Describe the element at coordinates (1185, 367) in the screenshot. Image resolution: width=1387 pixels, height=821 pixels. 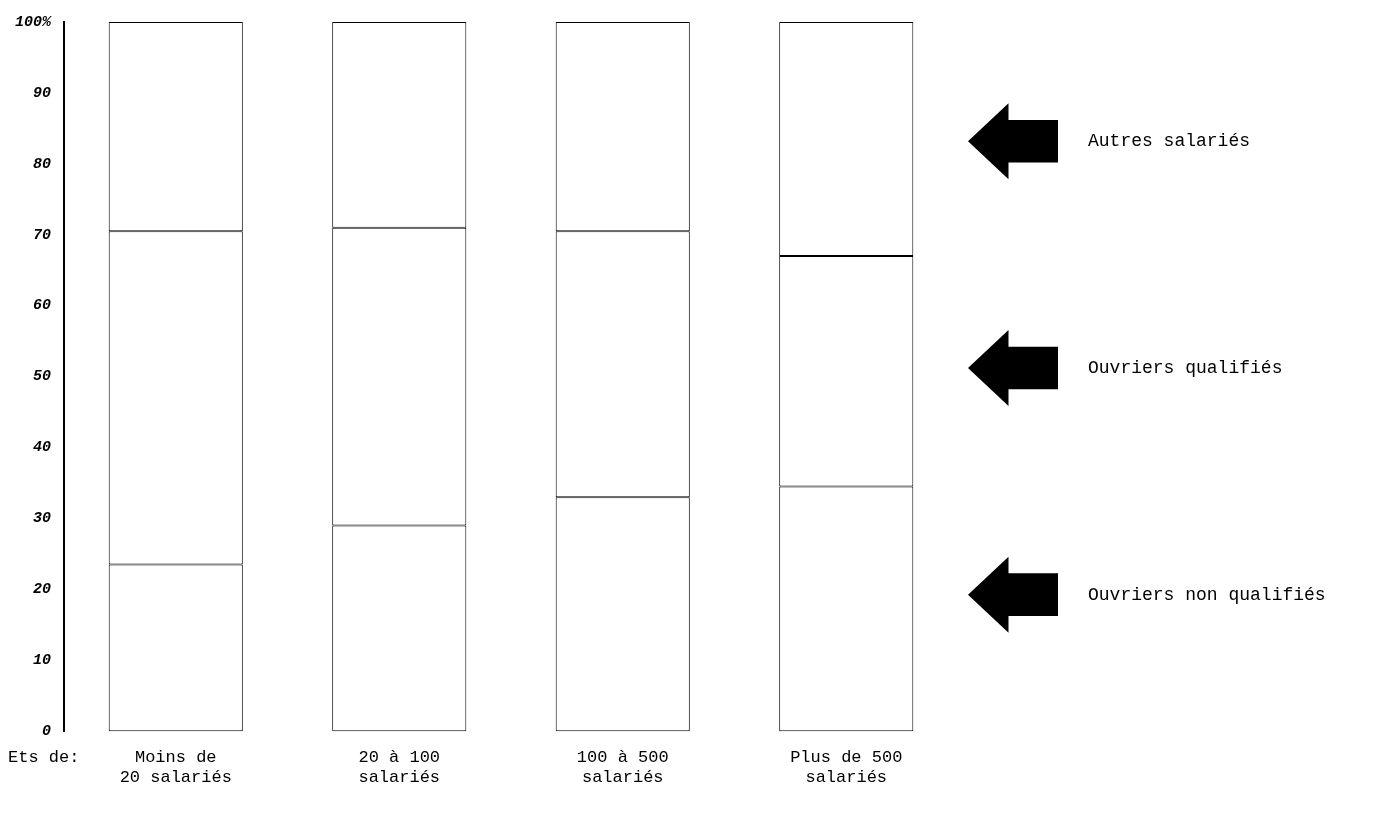
I see `text: Ouvriers qualifiés` at that location.